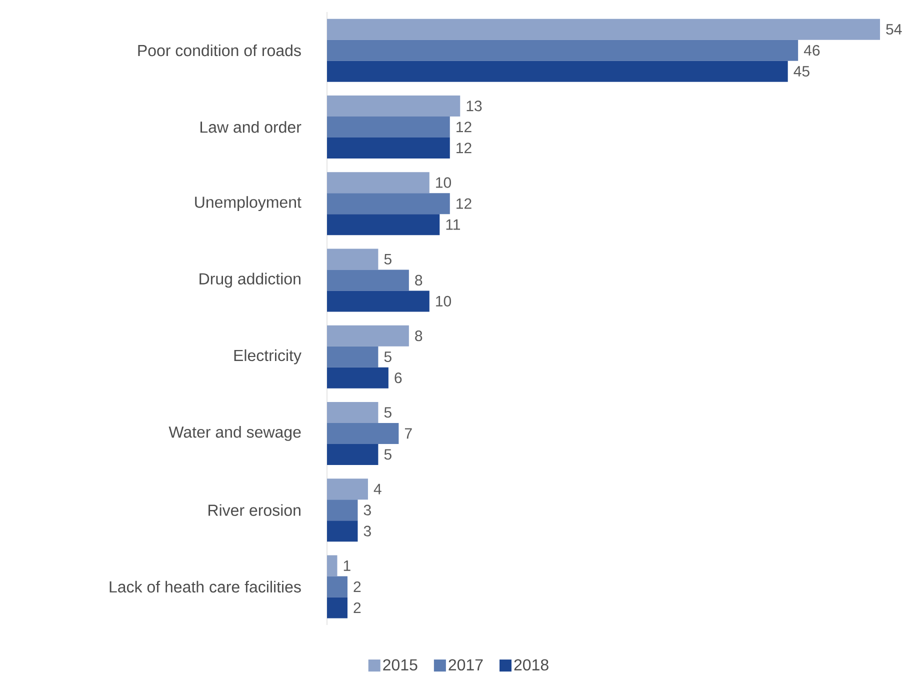 This screenshot has height=694, width=922. I want to click on y-tick-label: Electricity, so click(268, 356).